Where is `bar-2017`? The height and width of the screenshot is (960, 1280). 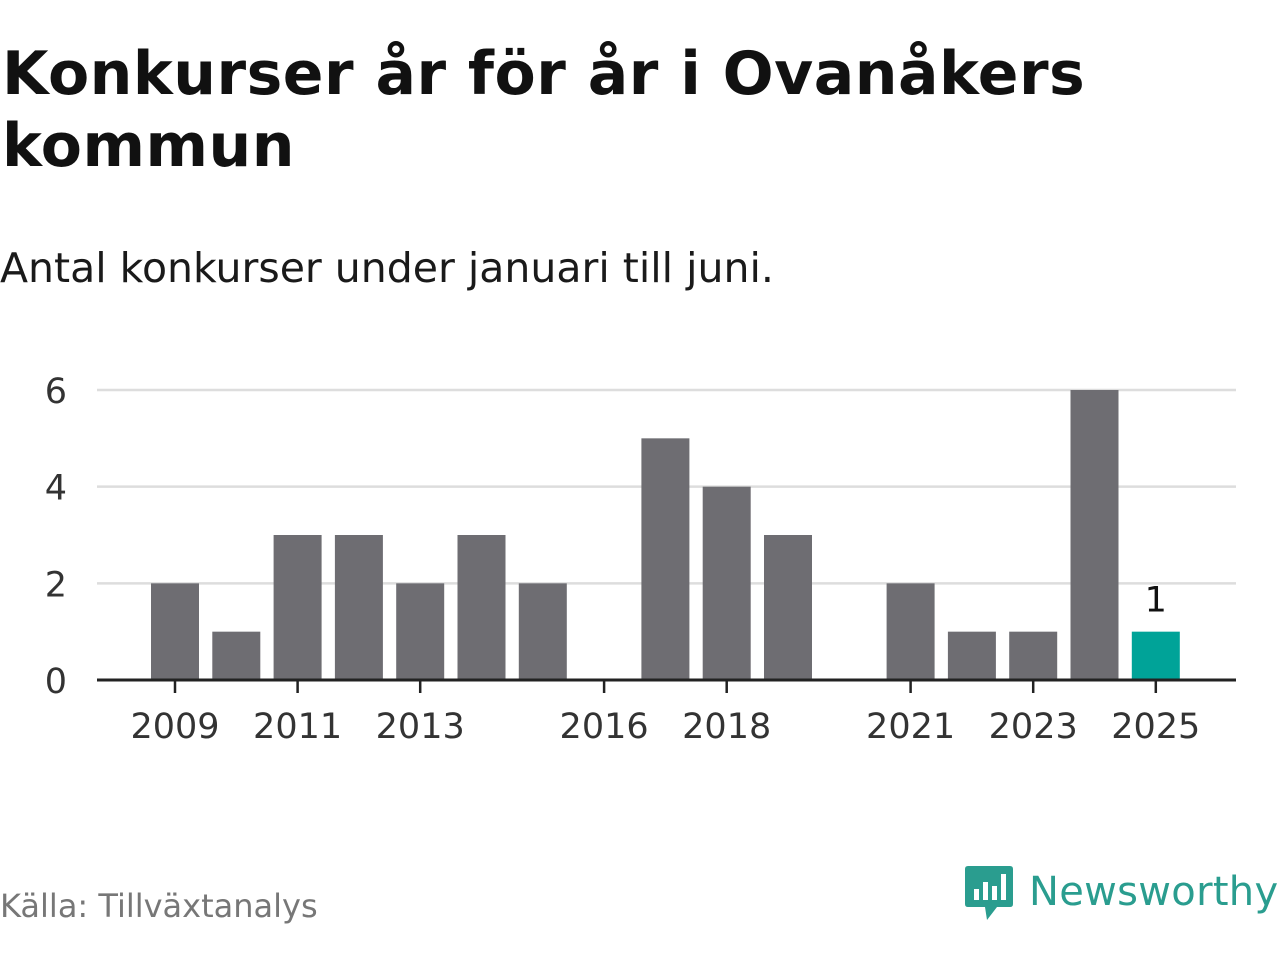 bar-2017 is located at coordinates (665, 559).